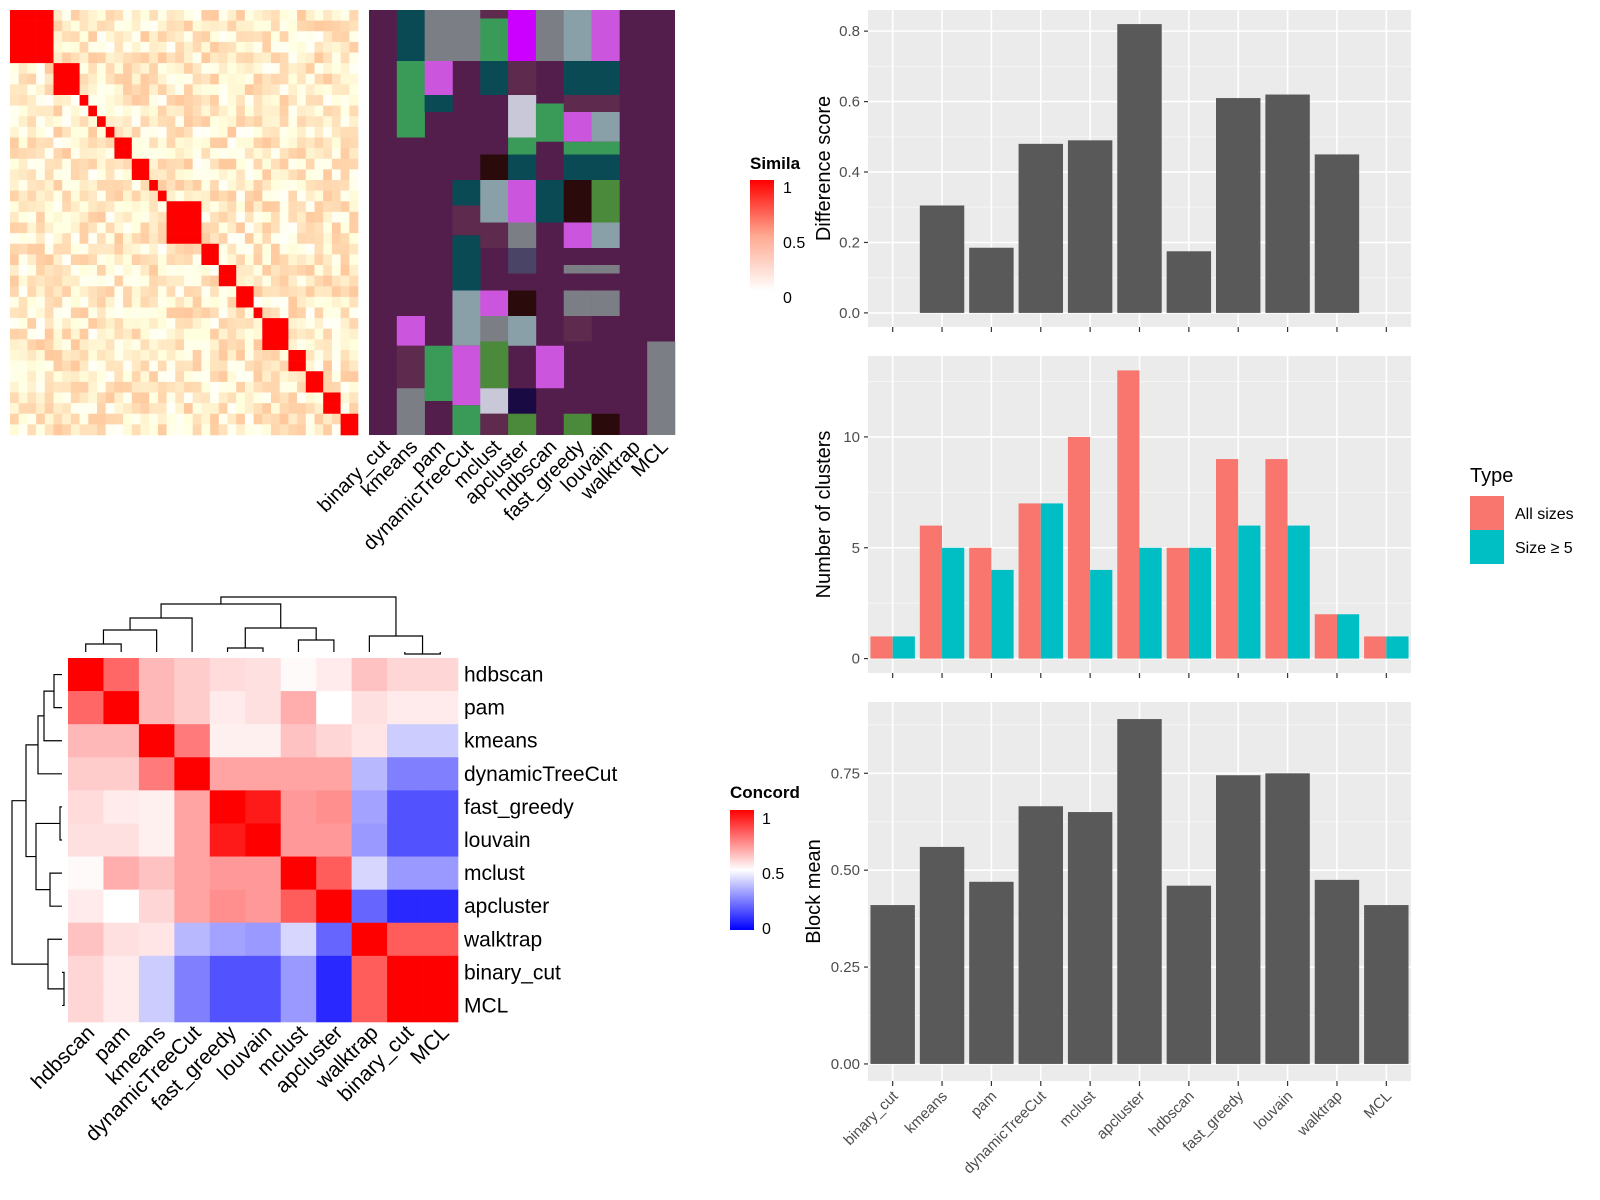  Describe the element at coordinates (506, 906) in the screenshot. I see `concordance-row-label: apcluster` at that location.